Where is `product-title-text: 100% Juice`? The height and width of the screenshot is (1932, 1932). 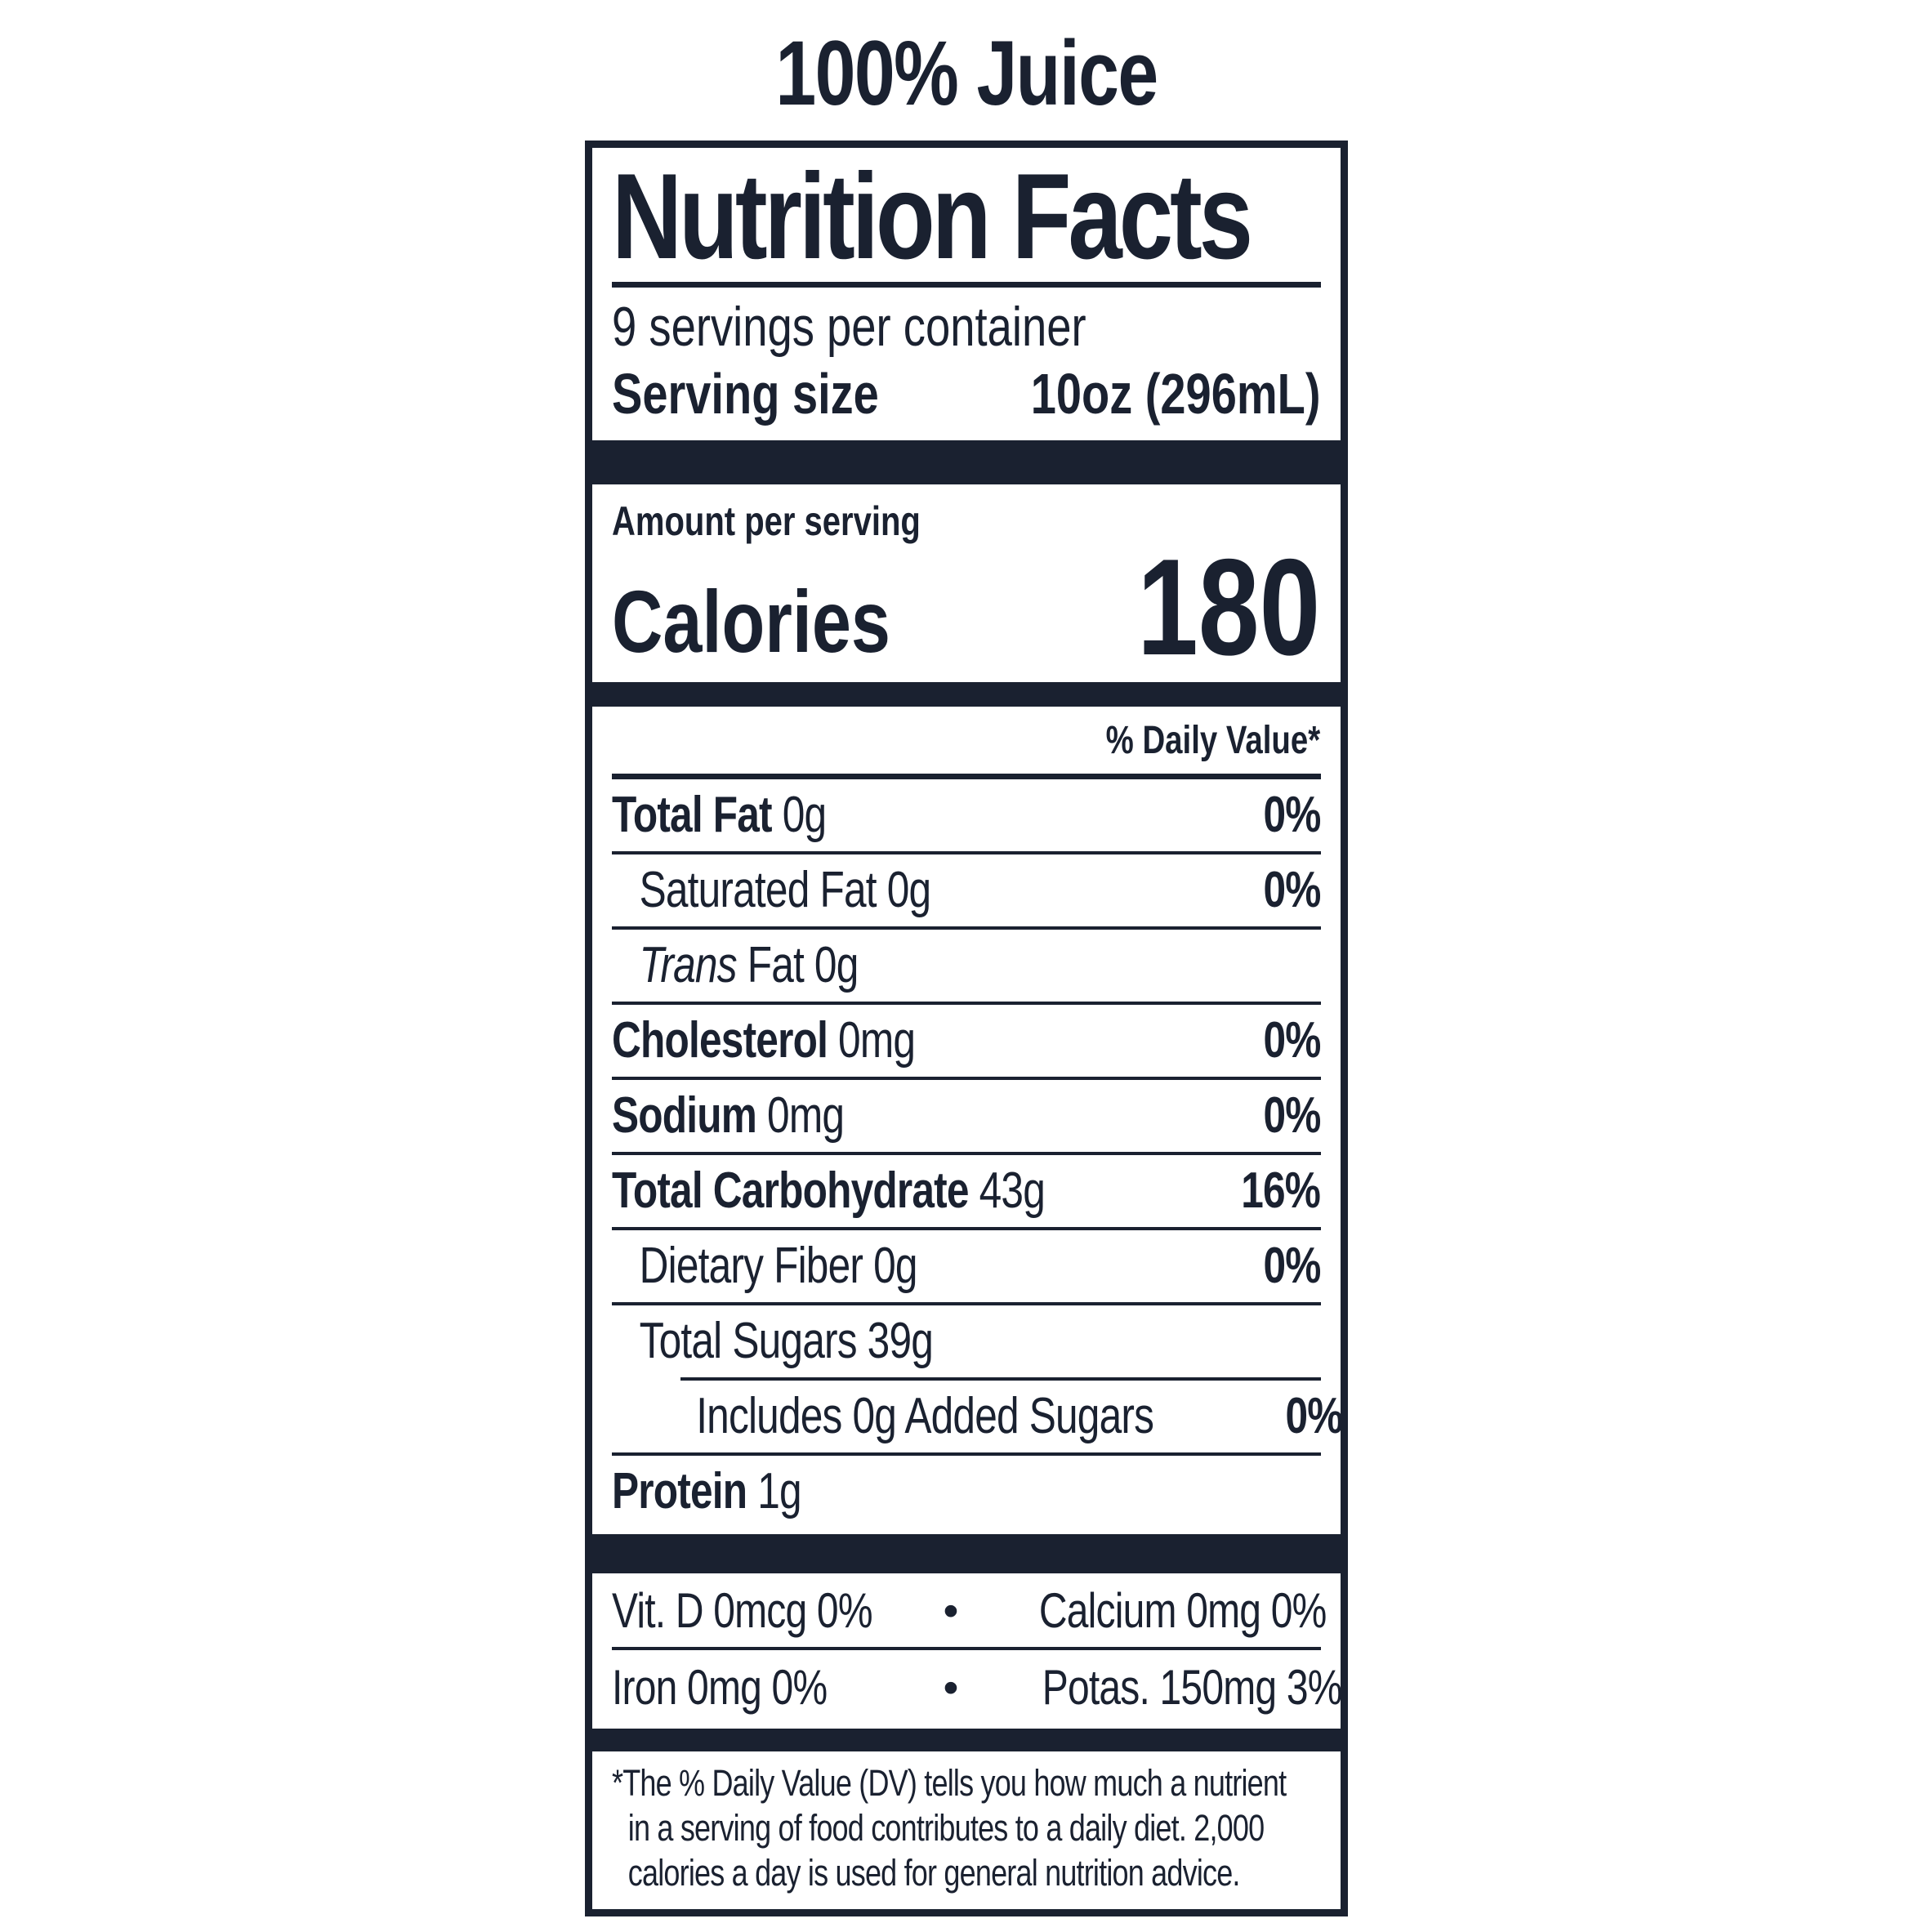 product-title-text: 100% Juice is located at coordinates (966, 73).